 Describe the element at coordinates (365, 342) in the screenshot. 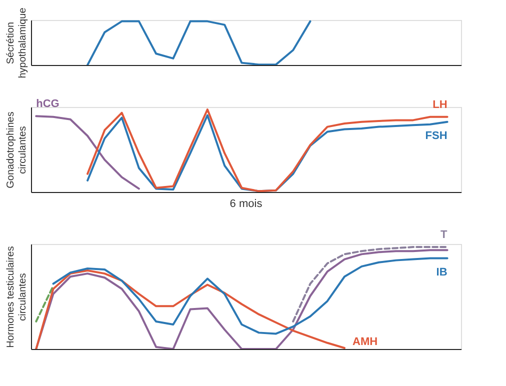

I see `series-label: AMH` at that location.